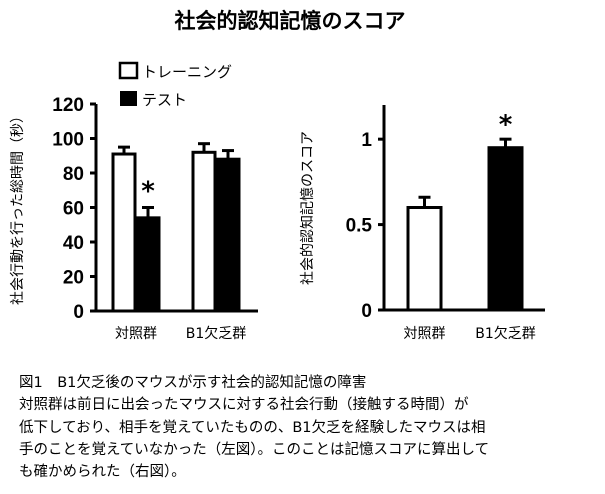  Describe the element at coordinates (128, 70) in the screenshot. I see `legend-swatch-training` at that location.